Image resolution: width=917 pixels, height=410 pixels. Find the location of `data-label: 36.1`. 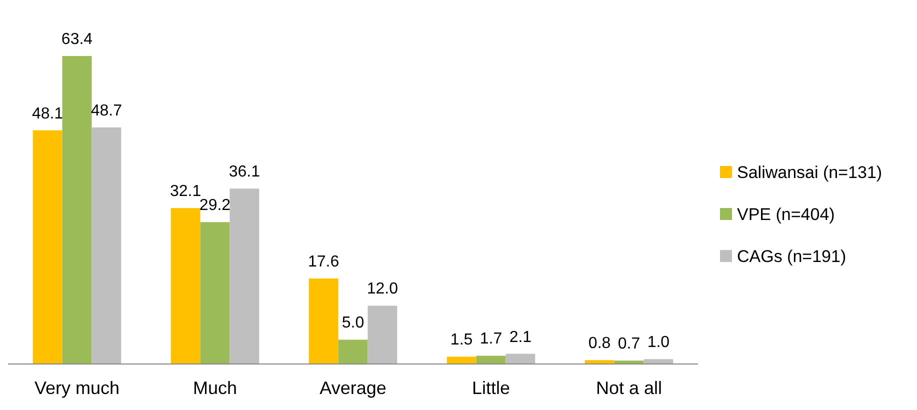

data-label: 36.1 is located at coordinates (244, 172).